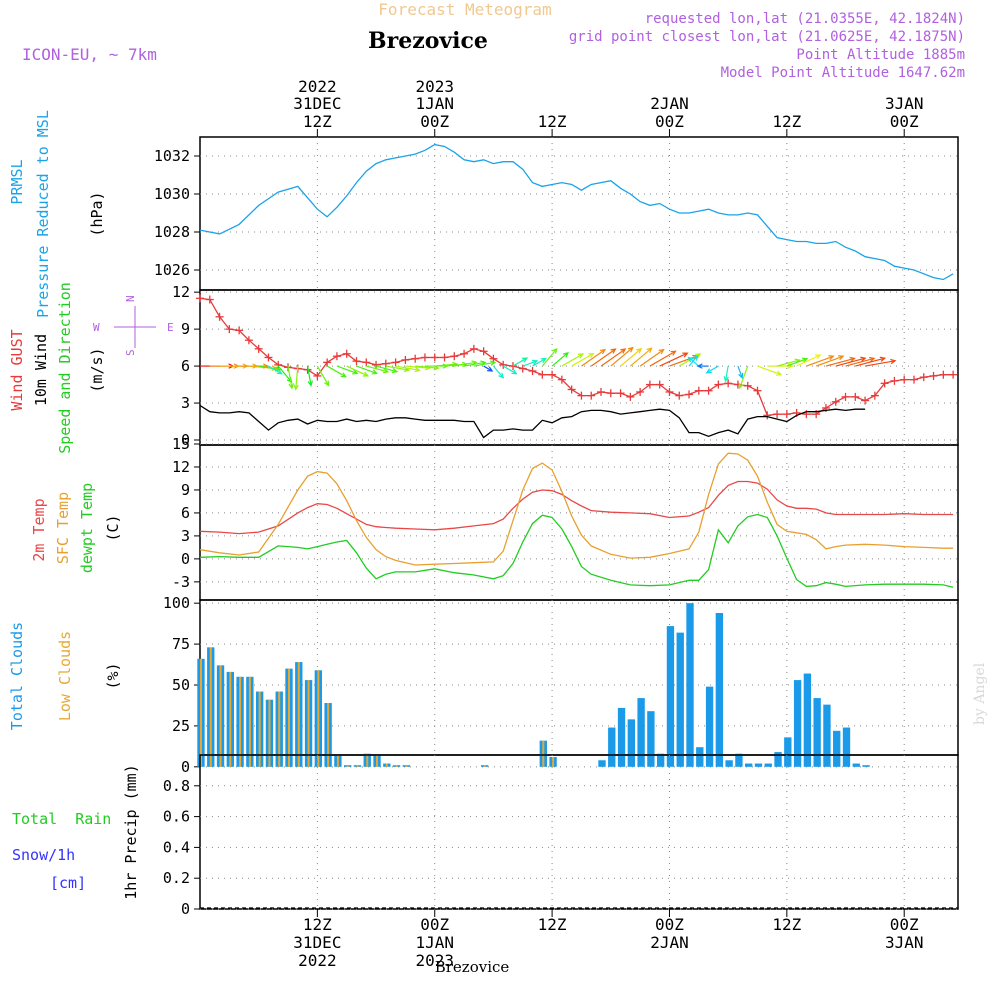  Describe the element at coordinates (904, 103) in the screenshot. I see `top-time-label-line: 3JAN` at that location.